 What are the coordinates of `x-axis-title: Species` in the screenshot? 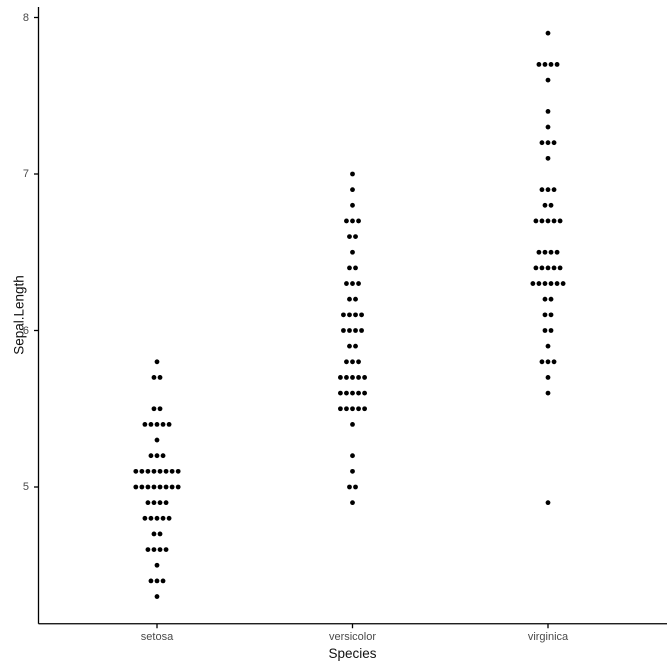 It's located at (352, 653).